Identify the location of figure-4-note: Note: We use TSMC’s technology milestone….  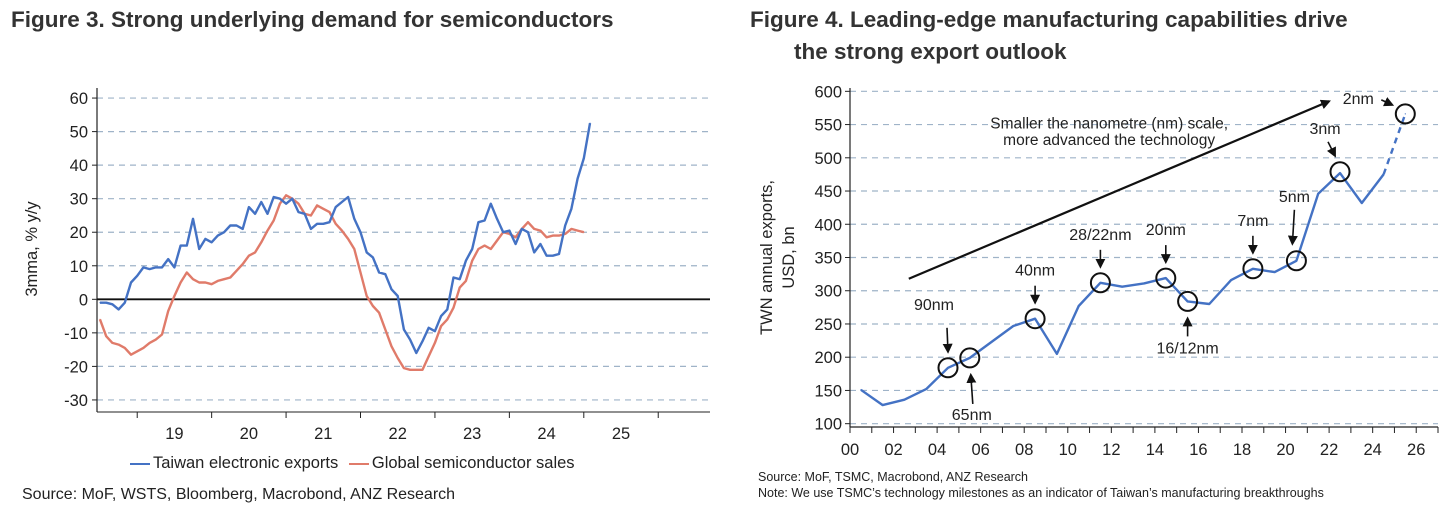
(1041, 493).